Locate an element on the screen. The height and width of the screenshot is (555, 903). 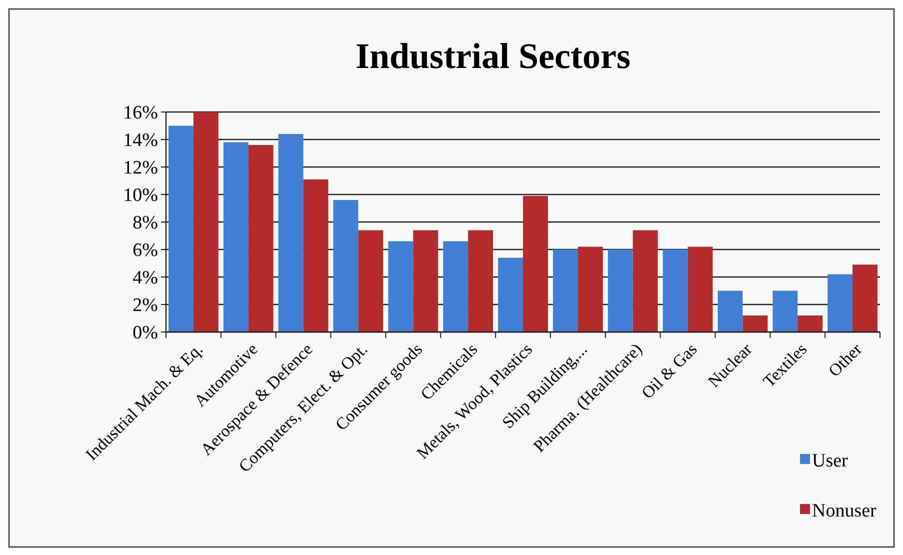
y-tick-label: 2% is located at coordinates (145, 305).